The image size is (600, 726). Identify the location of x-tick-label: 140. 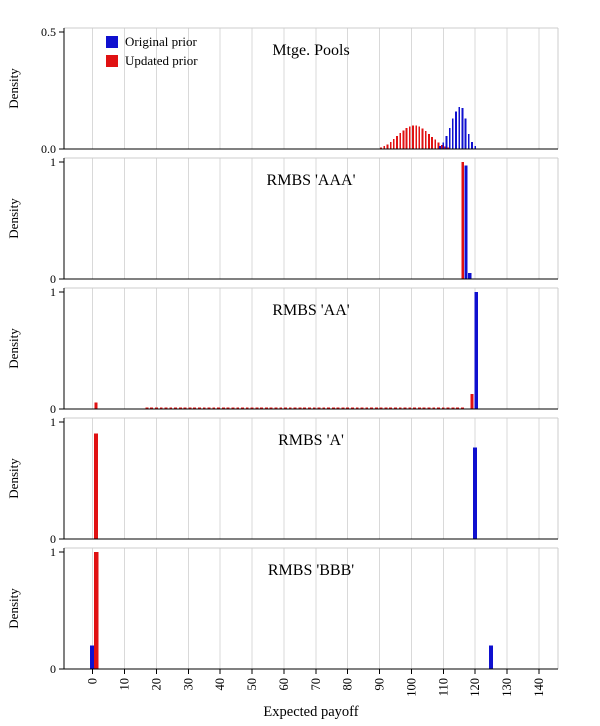
(539, 687).